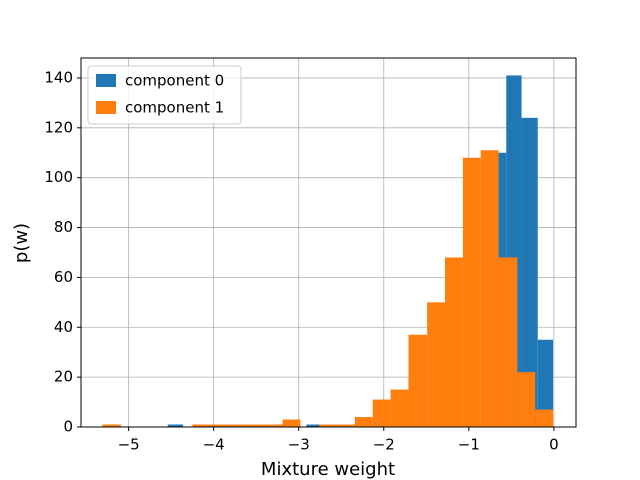 The image size is (640, 480). What do you see at coordinates (58, 127) in the screenshot?
I see `y-tick-label: 120` at bounding box center [58, 127].